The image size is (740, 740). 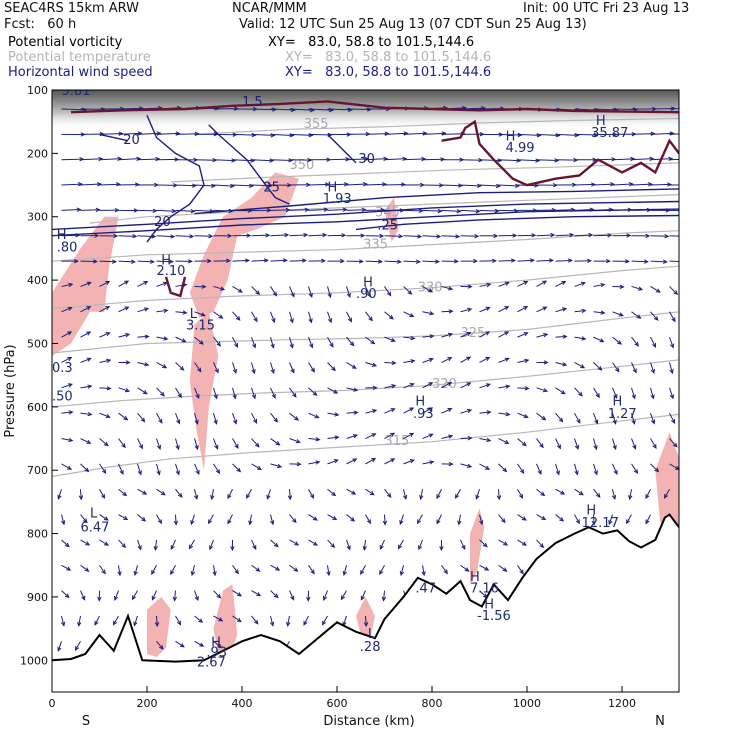 I want to click on extrema-label-22: 35.87, so click(x=609, y=133).